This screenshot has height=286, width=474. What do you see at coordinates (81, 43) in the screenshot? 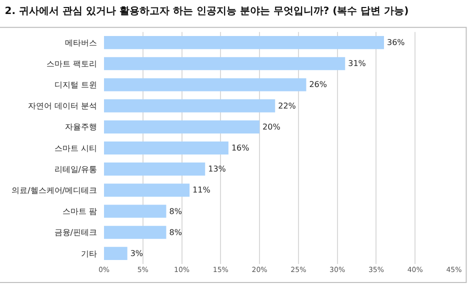
I see `y-tick-label: 메타버스` at bounding box center [81, 43].